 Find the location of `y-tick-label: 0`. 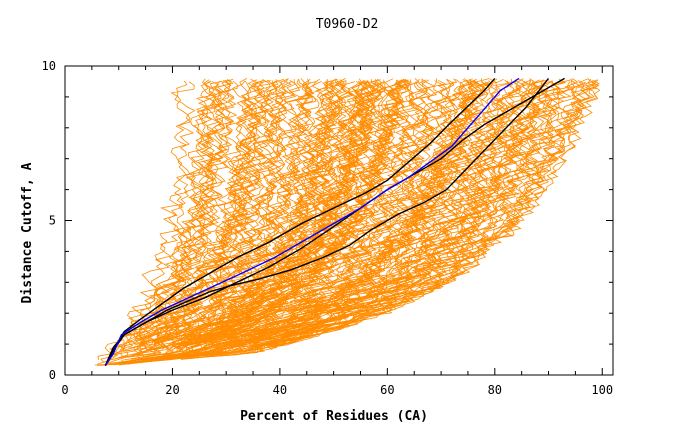

y-tick-label: 0 is located at coordinates (52, 375).